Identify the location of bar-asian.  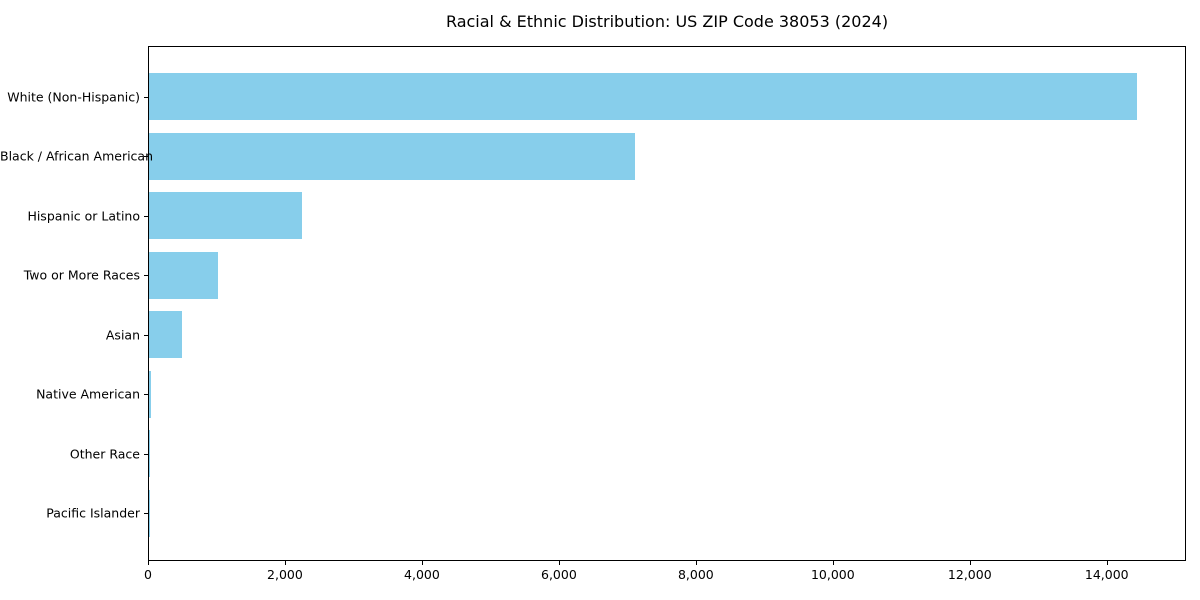
(165, 334).